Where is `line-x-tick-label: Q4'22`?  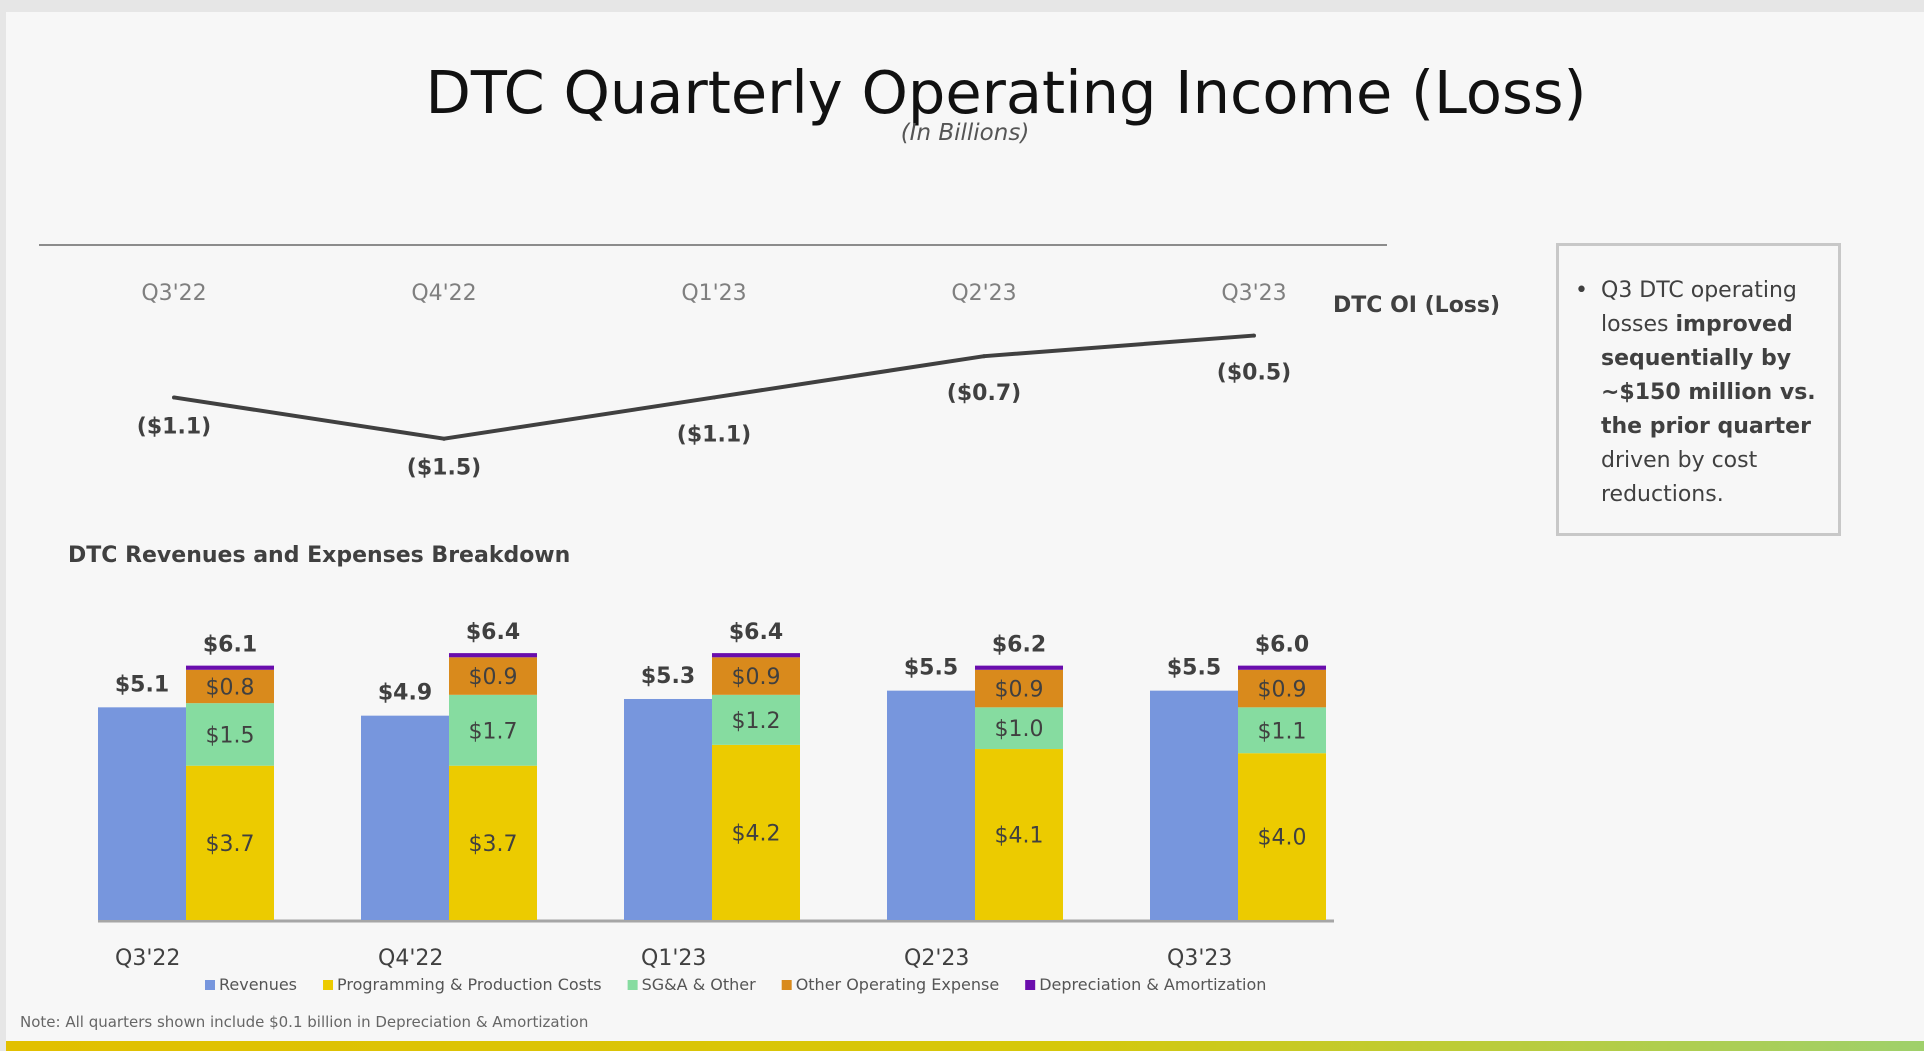
line-x-tick-label: Q4'22 is located at coordinates (443, 293).